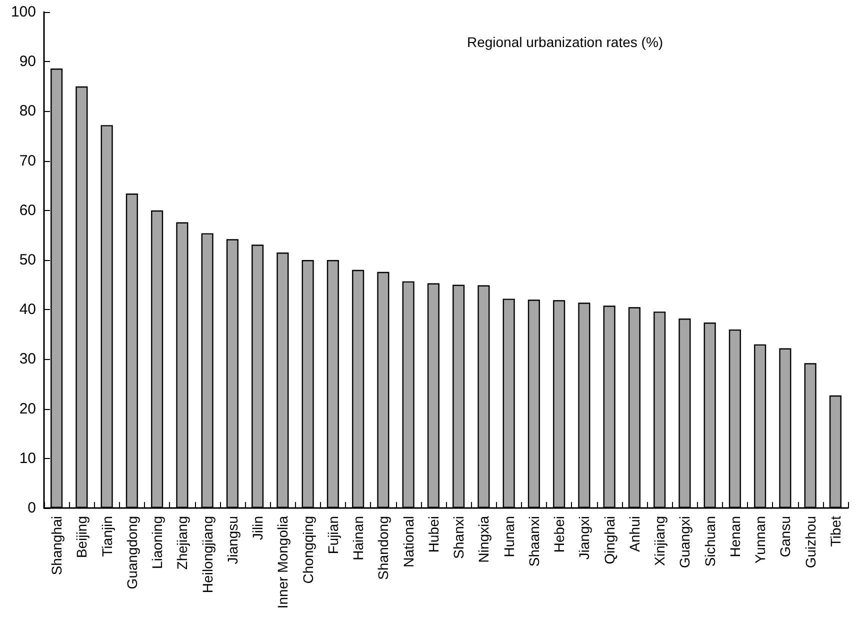 This screenshot has width=860, height=641. I want to click on x-tick-label: Guangxi, so click(684, 542).